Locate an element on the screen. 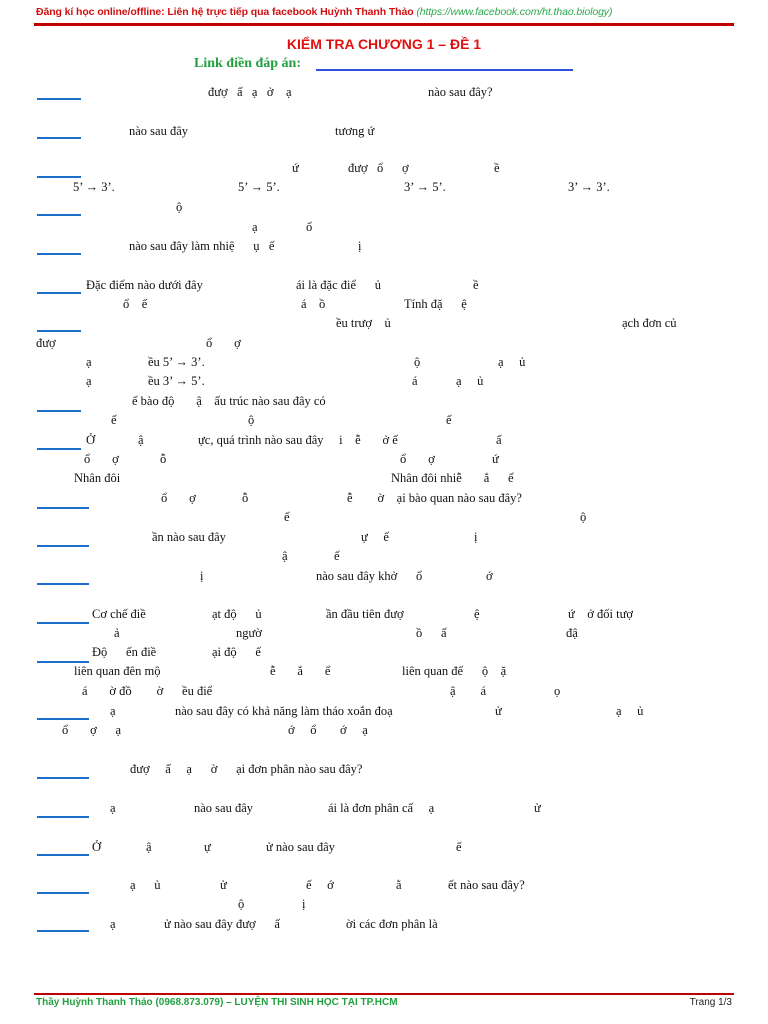 The width and height of the screenshot is (768, 1024). question-text-fragment: ết nào sau đây? is located at coordinates (486, 885).